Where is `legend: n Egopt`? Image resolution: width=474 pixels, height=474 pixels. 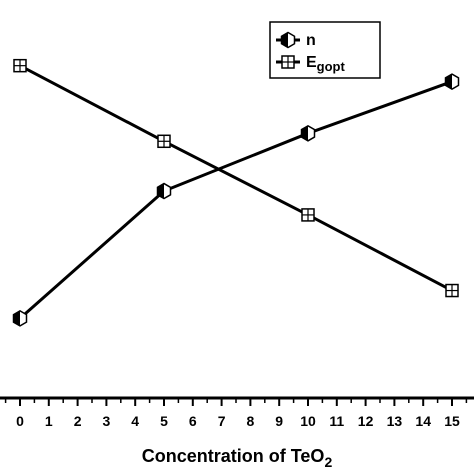 legend: n Egopt is located at coordinates (325, 50).